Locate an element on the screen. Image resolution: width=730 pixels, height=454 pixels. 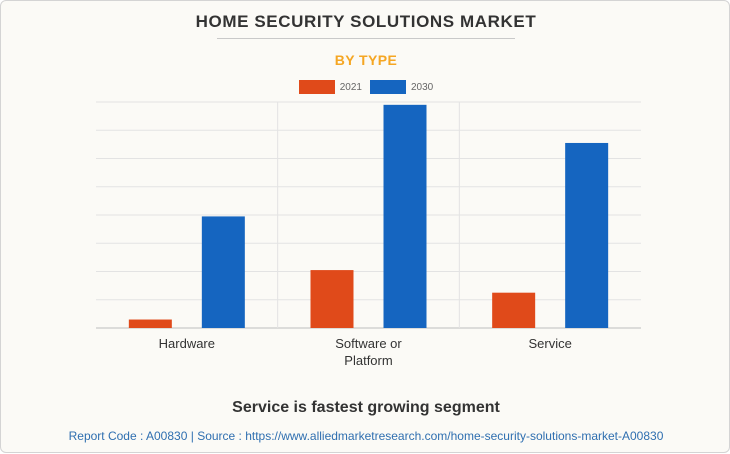
legend-item-2030: 2030 is located at coordinates (401, 87).